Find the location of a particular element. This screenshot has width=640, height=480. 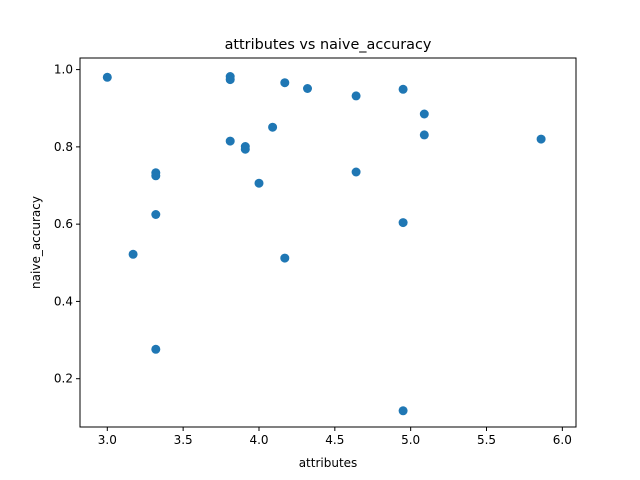

x-tick-label: 5.0 is located at coordinates (410, 440).